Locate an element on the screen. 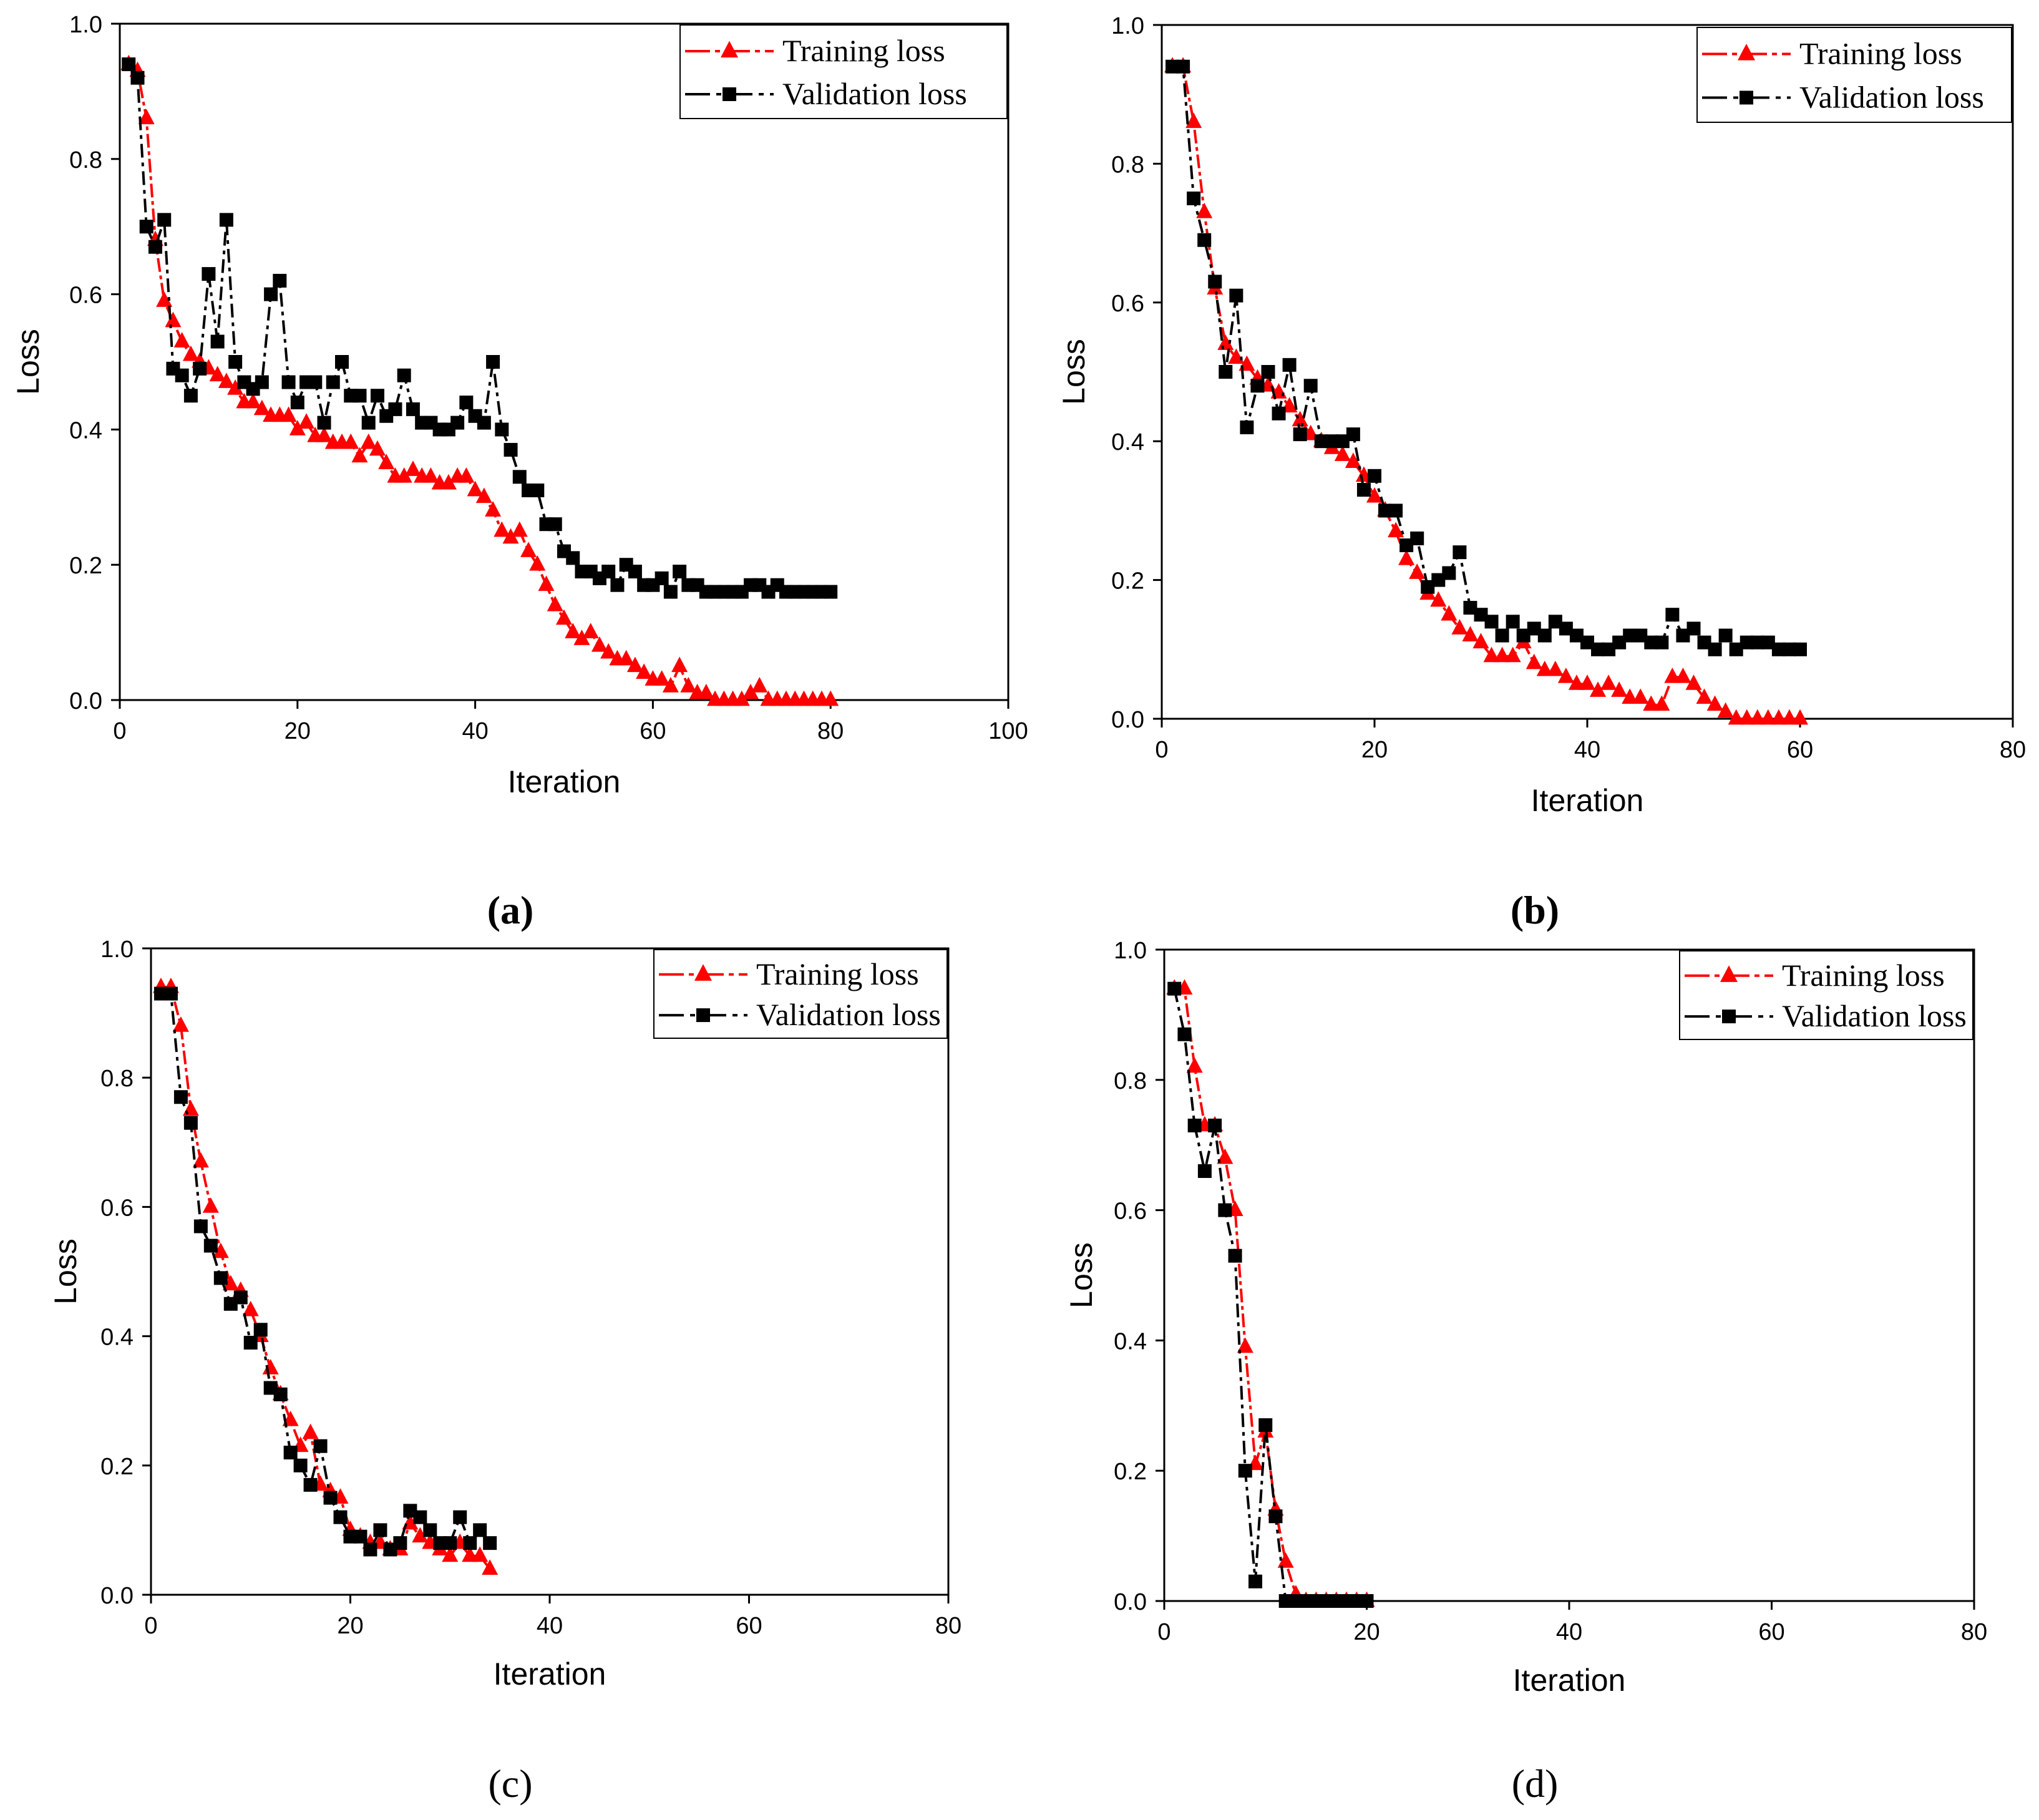  panel-label-d: (d) is located at coordinates (1535, 1783).